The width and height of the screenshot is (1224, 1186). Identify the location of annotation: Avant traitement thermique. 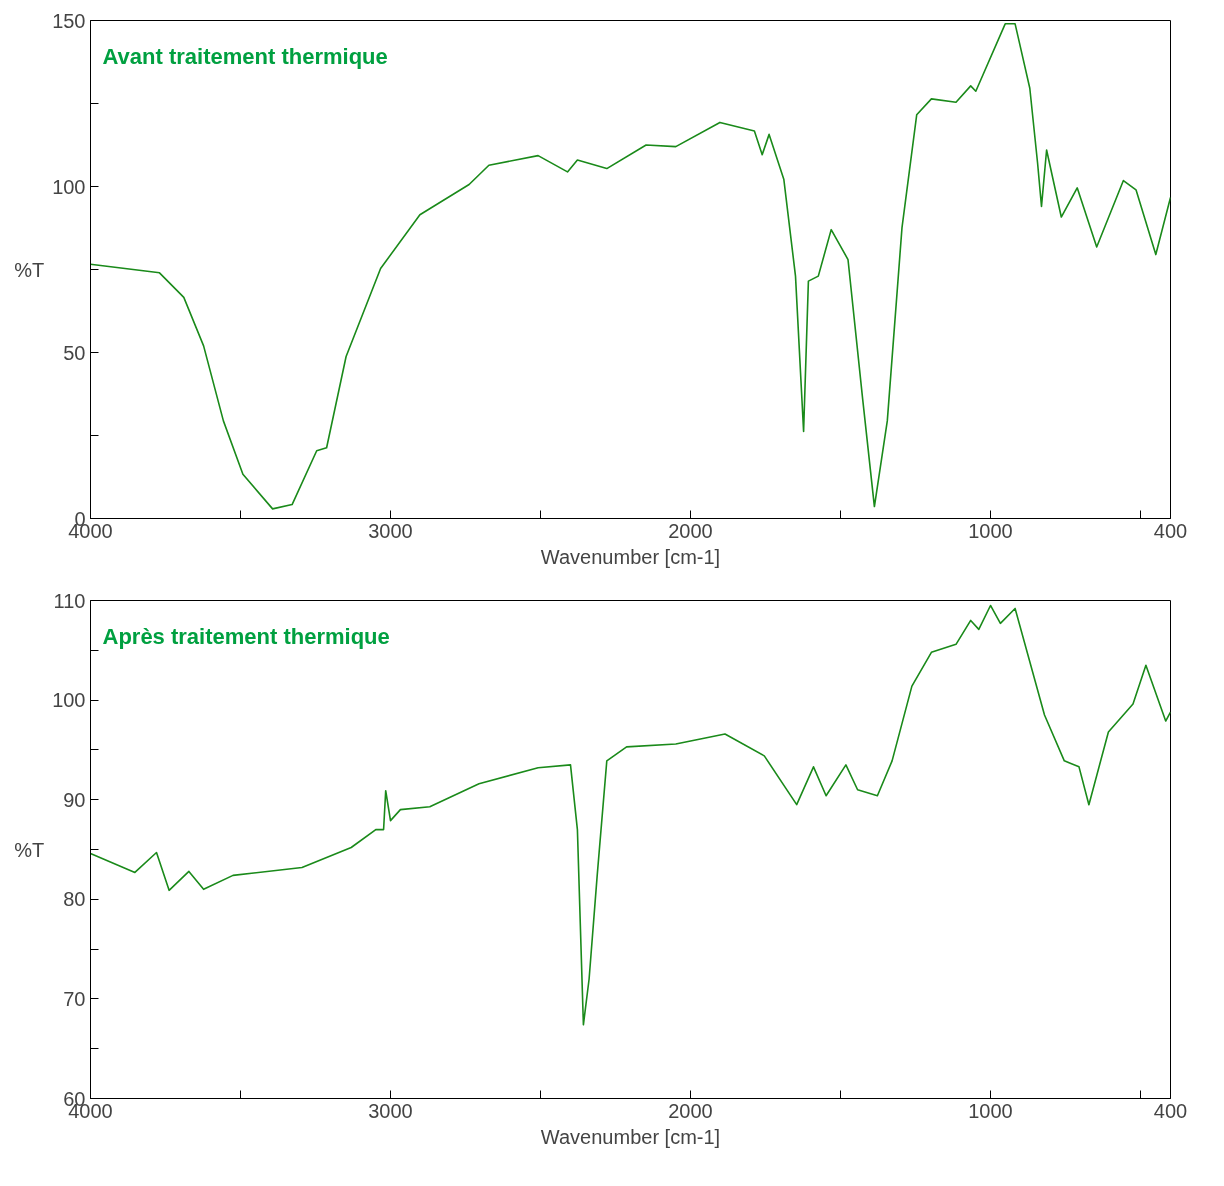
(245, 56).